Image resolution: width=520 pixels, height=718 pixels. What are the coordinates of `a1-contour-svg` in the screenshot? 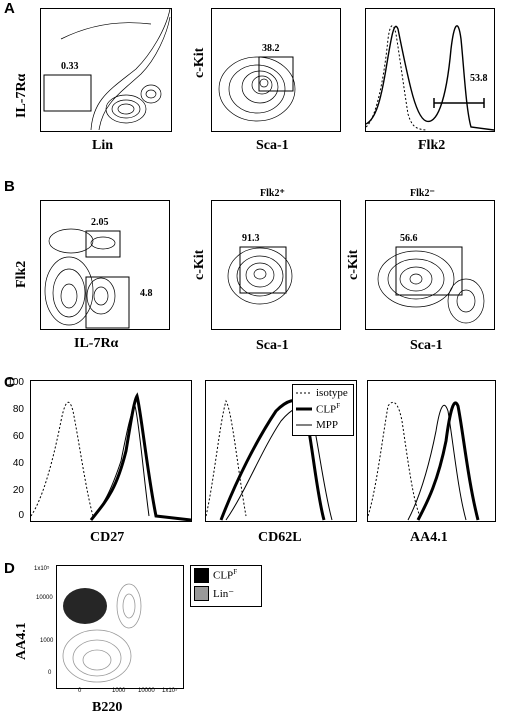 It's located at (107, 70).